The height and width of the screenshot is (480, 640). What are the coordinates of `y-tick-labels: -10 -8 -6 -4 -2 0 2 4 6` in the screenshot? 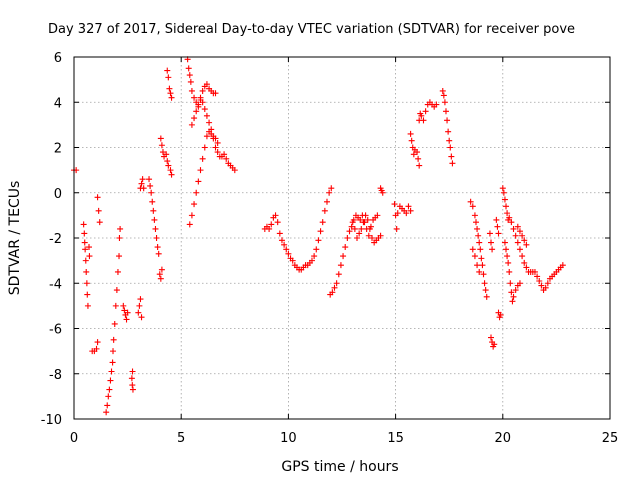 It's located at (51, 239).